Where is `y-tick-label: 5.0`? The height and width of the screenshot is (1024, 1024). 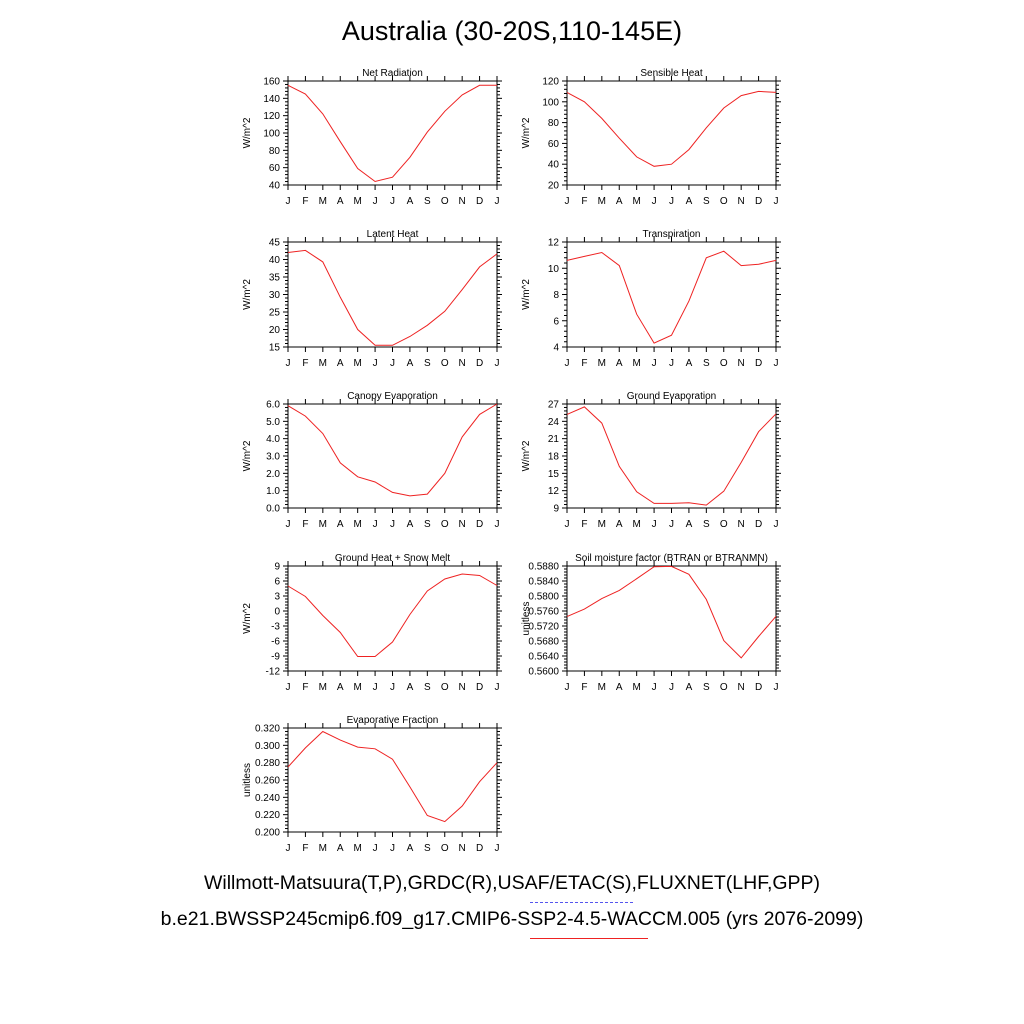 y-tick-label: 5.0 is located at coordinates (273, 422).